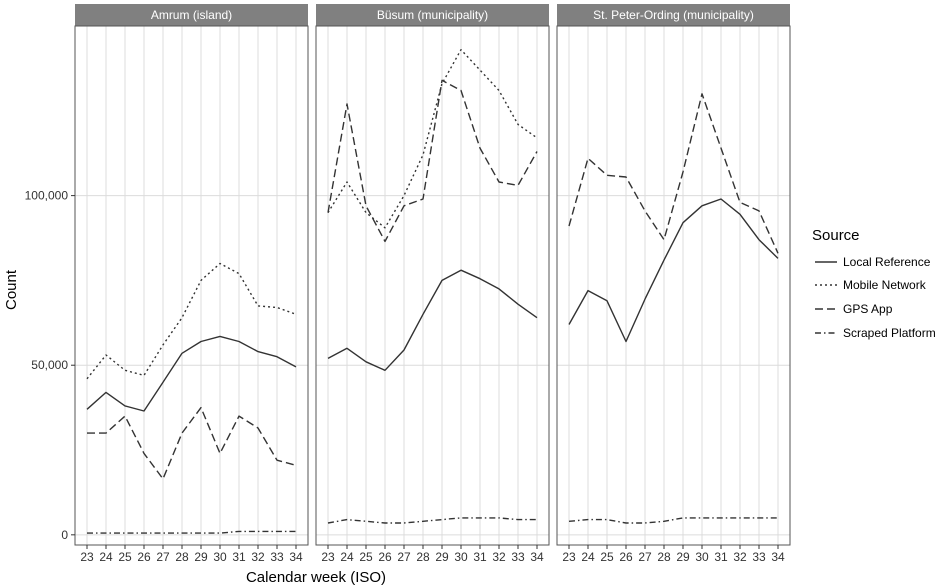  I want to click on legend-label: Scraped Platform, so click(889, 333).